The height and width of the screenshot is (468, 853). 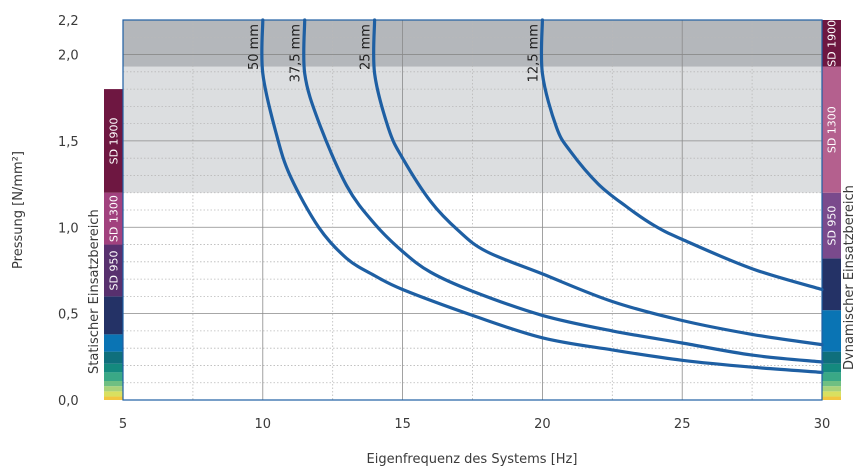 I want to click on y-tick-label: 0,5, so click(x=68, y=315).